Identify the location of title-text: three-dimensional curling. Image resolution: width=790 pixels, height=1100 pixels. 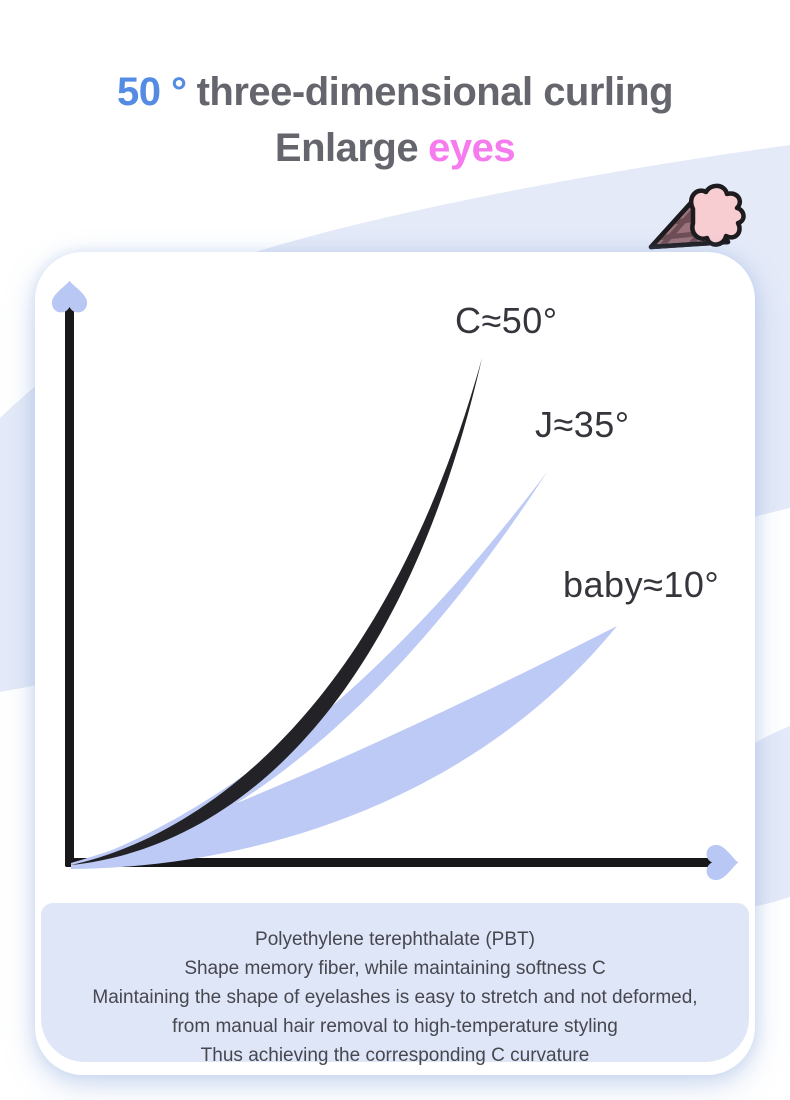
(435, 92).